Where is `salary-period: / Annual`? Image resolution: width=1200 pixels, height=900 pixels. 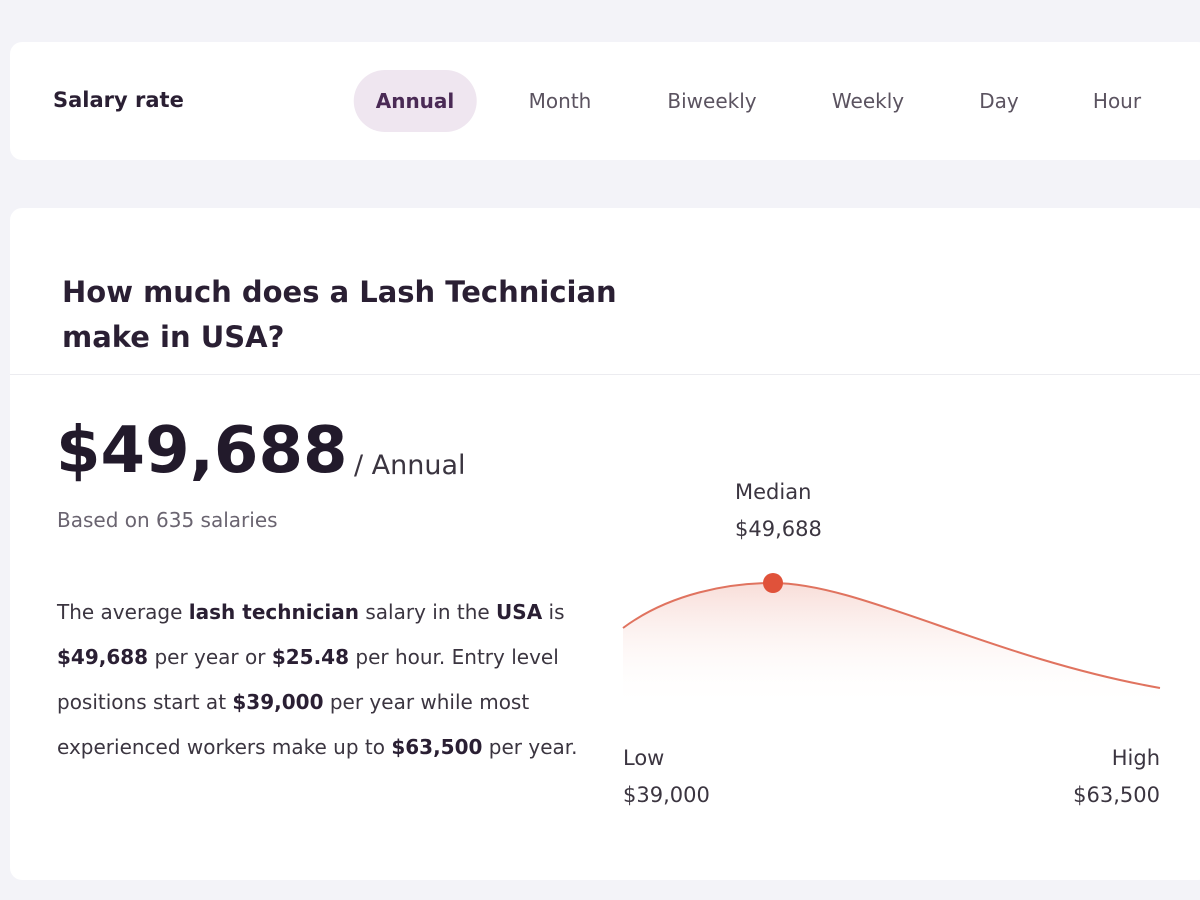 salary-period: / Annual is located at coordinates (410, 465).